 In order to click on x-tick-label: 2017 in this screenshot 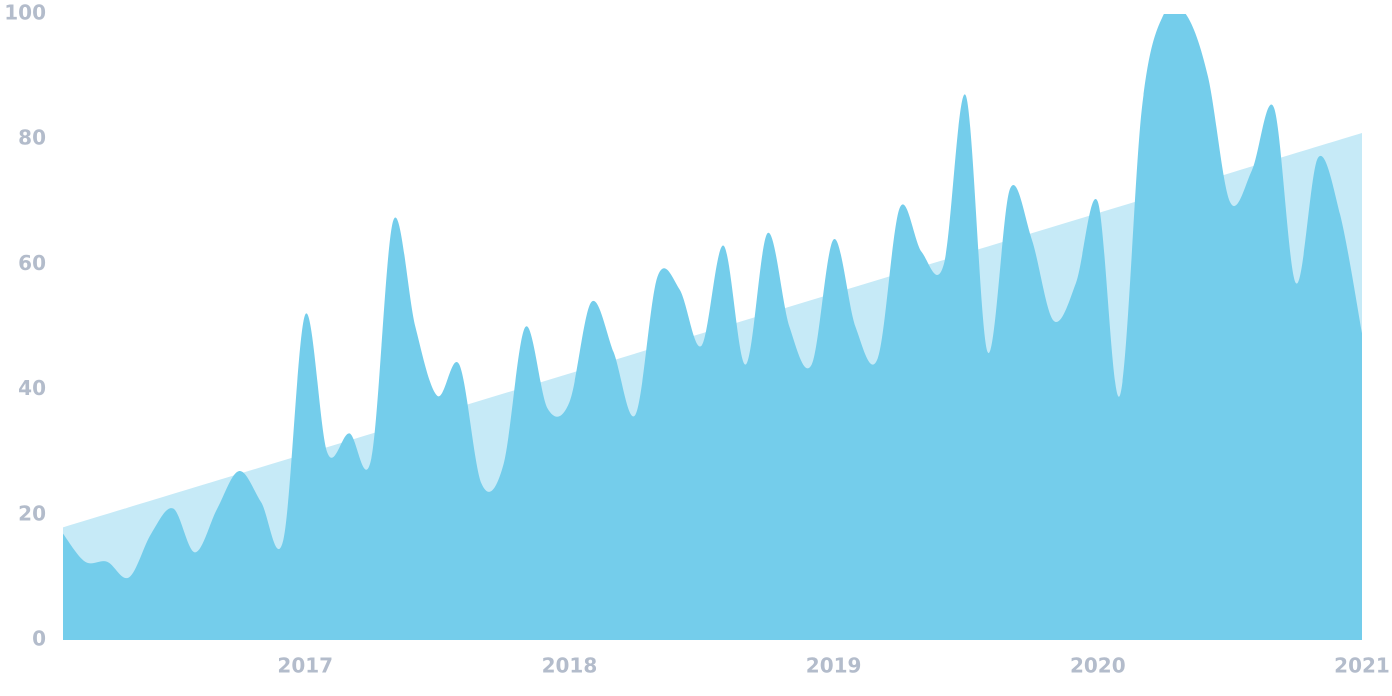, I will do `click(305, 666)`.